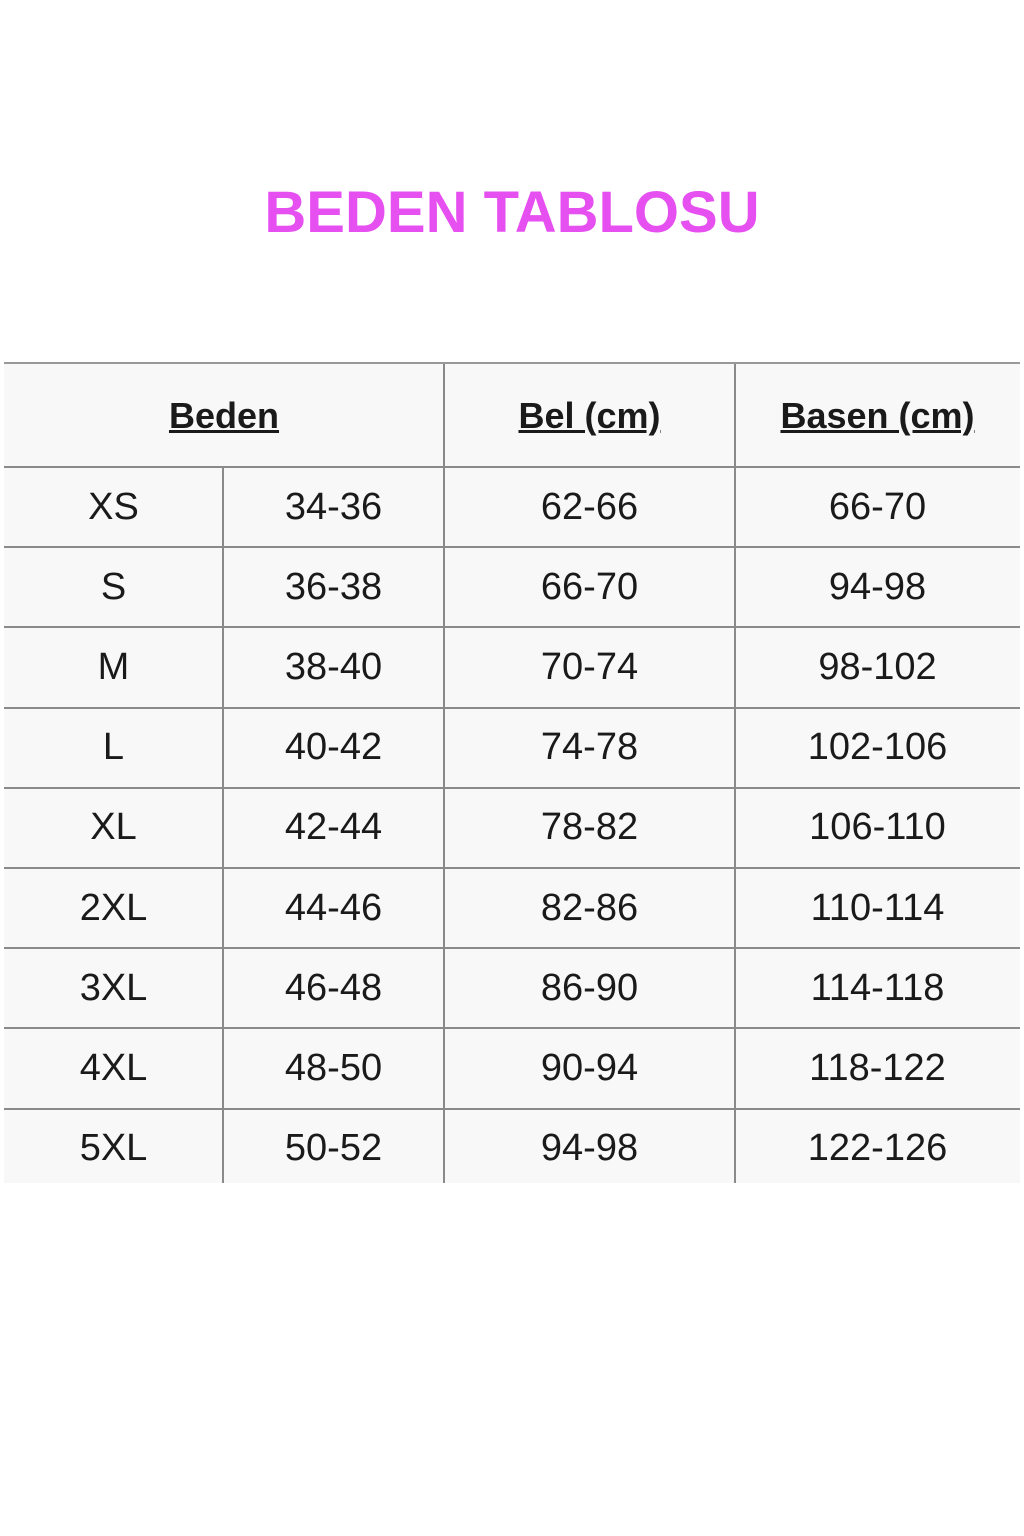  I want to click on table-cell: 2XL, so click(113, 907).